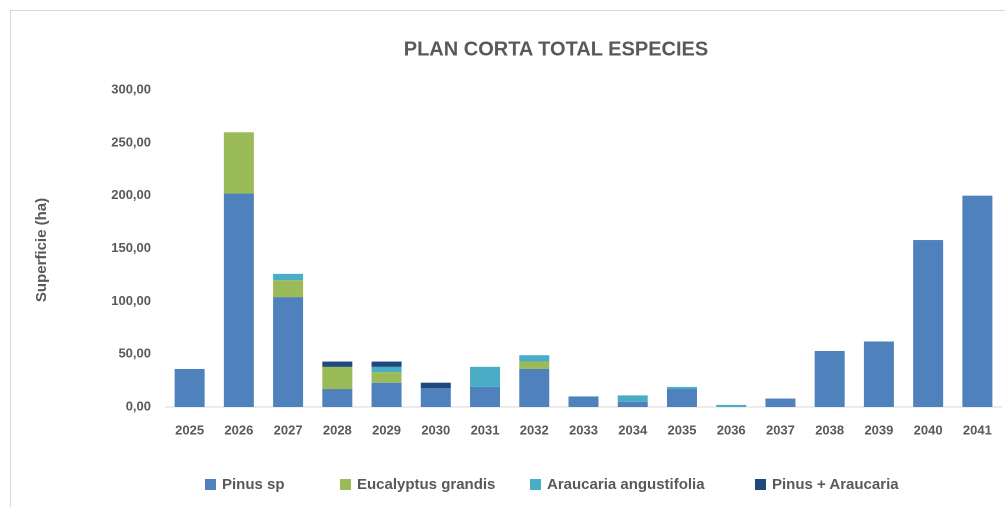 Image resolution: width=1005 pixels, height=507 pixels. Describe the element at coordinates (337, 429) in the screenshot. I see `x-tick-label: 2028` at that location.